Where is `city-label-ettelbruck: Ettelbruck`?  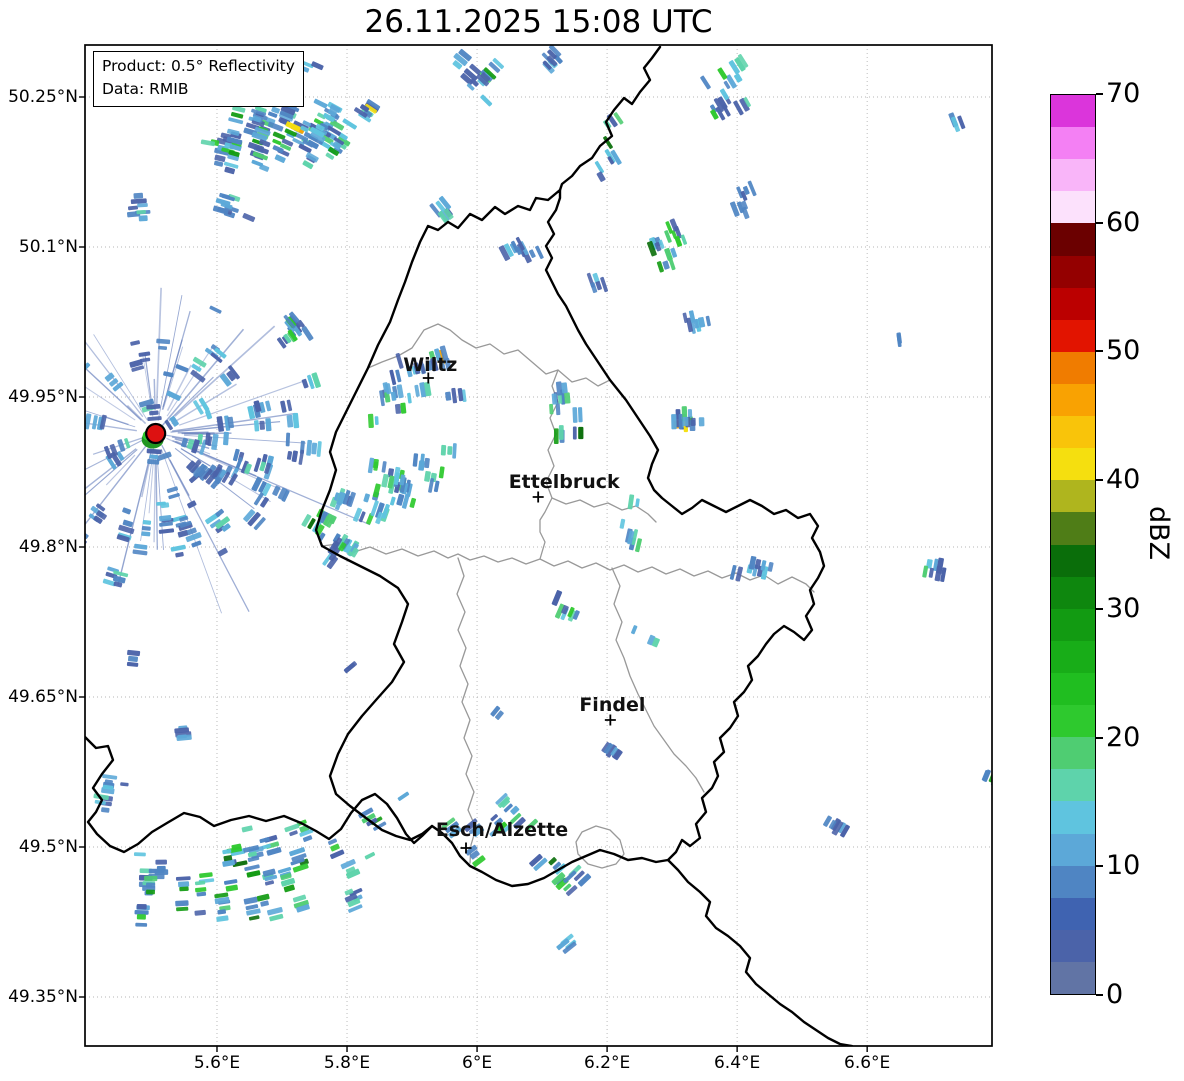 city-label-ettelbruck: Ettelbruck is located at coordinates (564, 482).